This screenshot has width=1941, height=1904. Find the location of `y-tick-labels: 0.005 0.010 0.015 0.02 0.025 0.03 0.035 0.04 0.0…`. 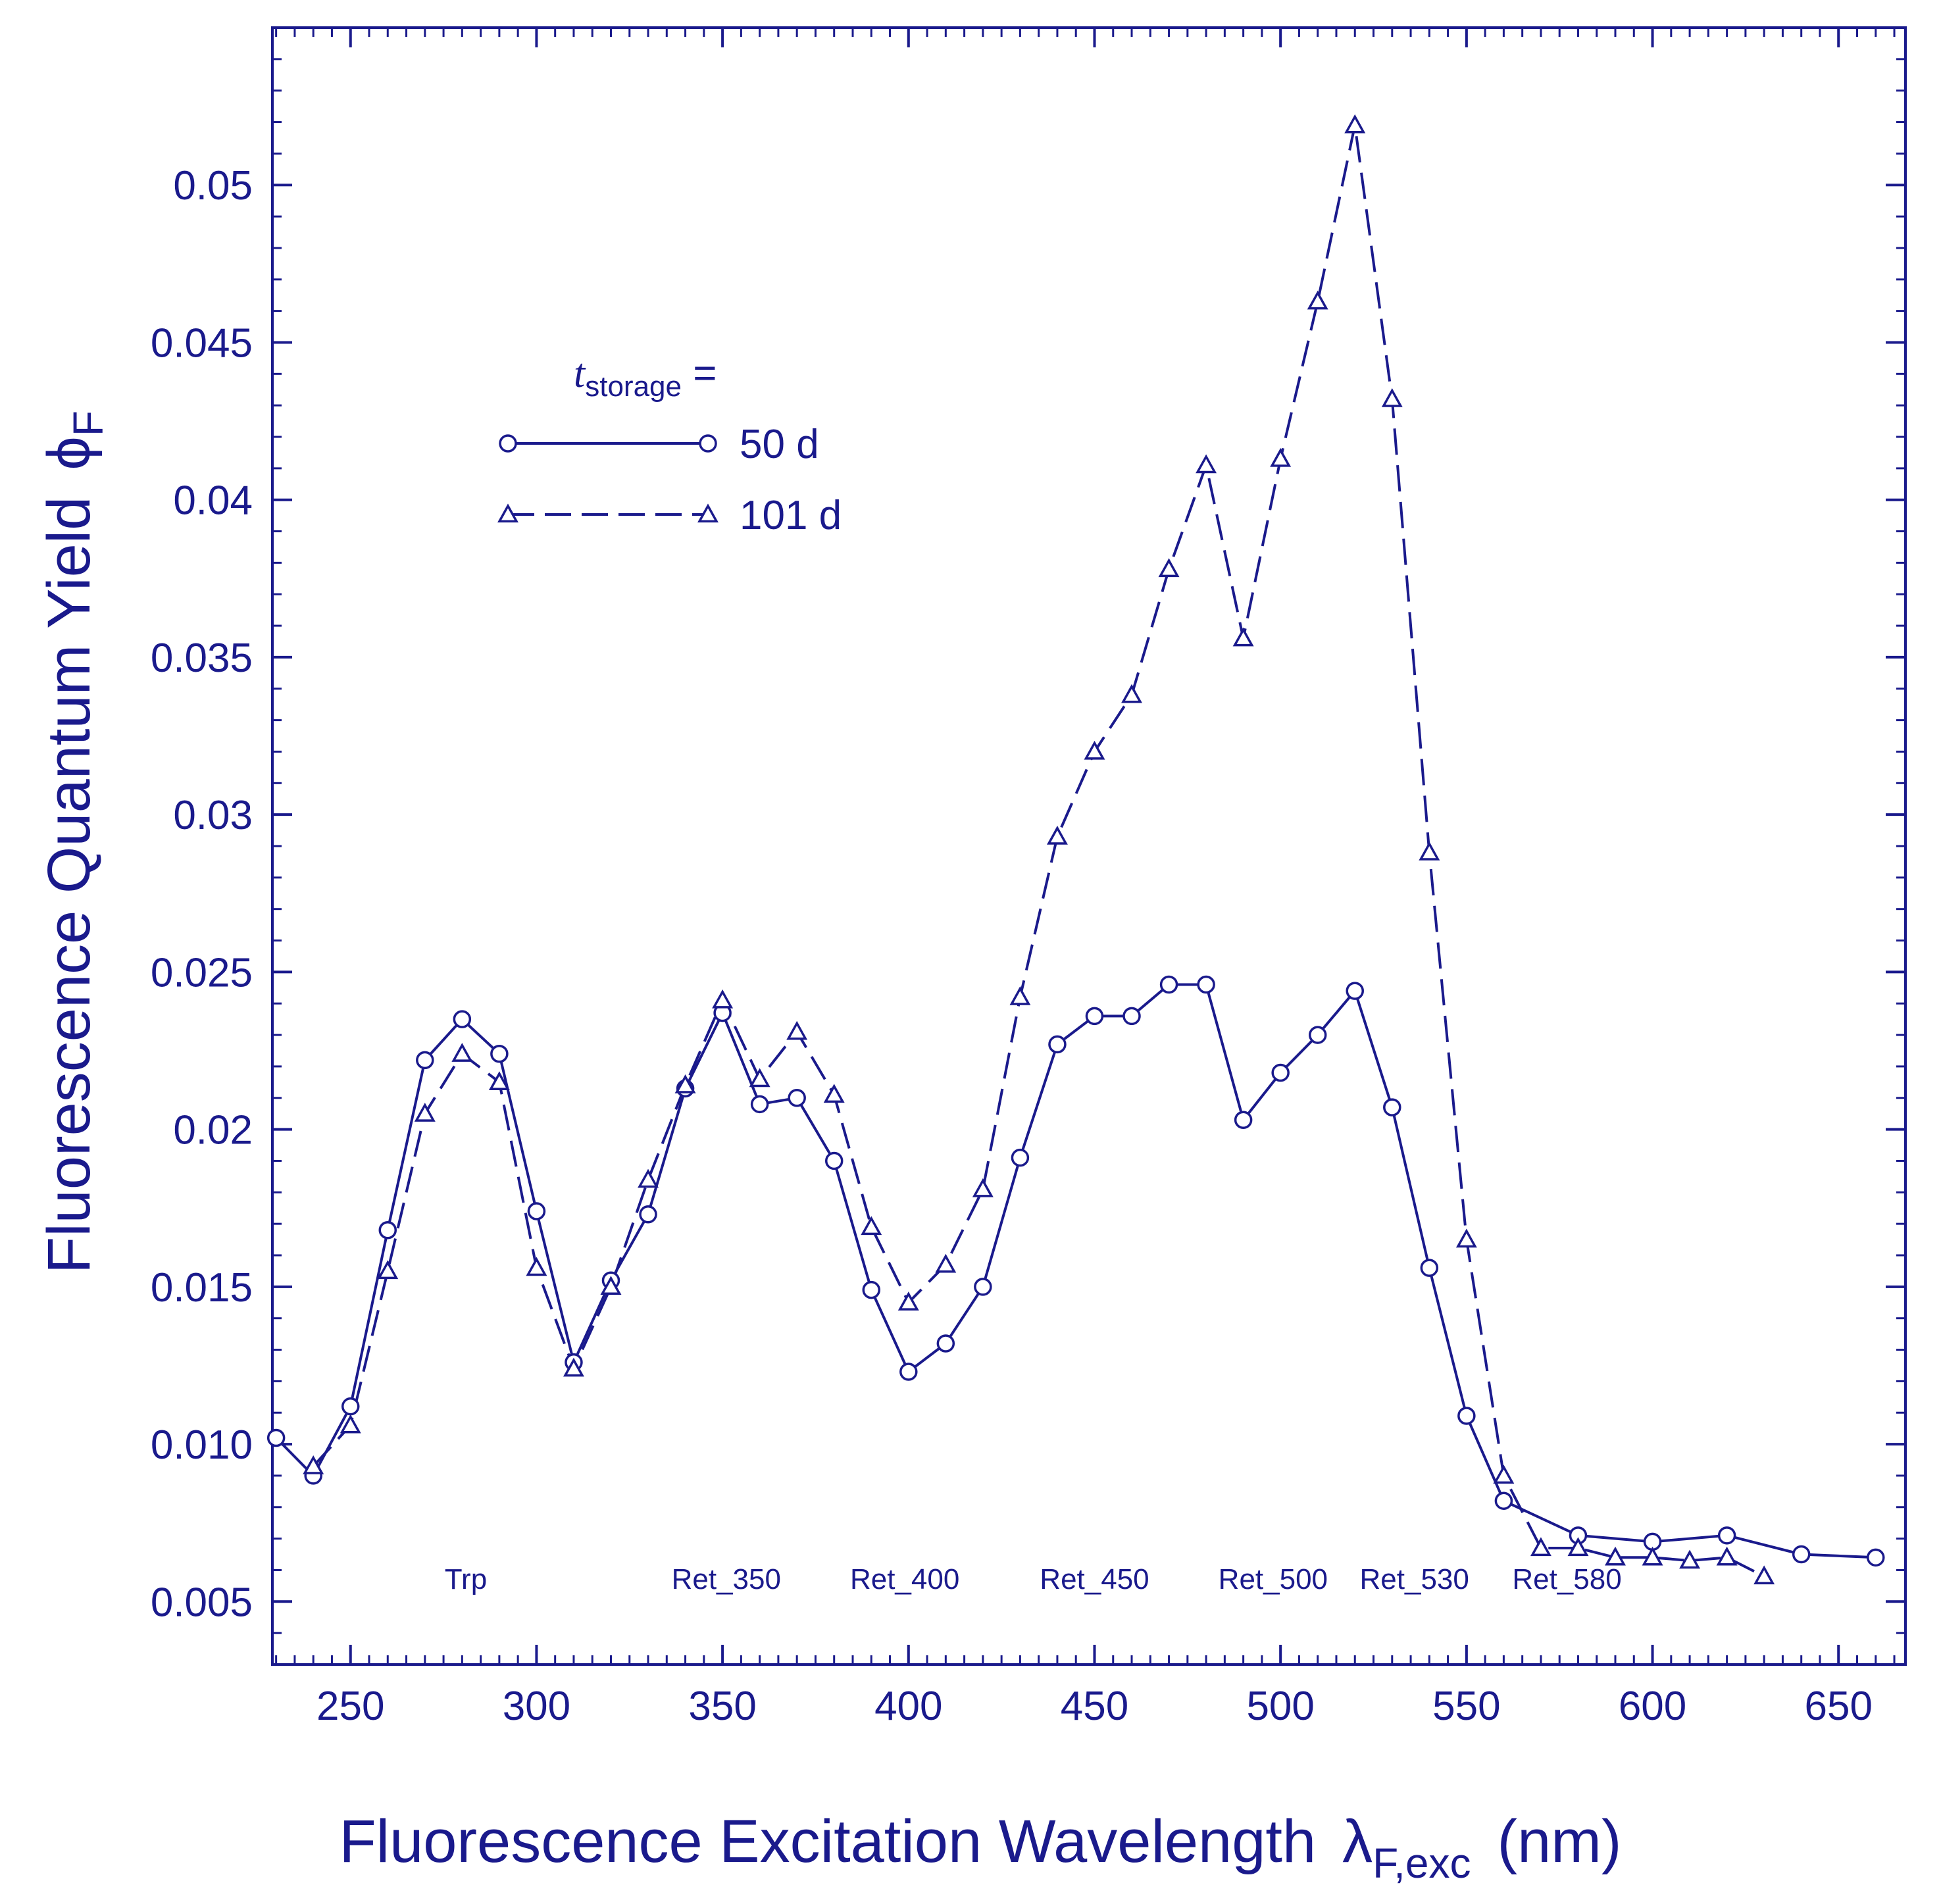

y-tick-labels: 0.005 0.010 0.015 0.02 0.025 0.03 0.035 0.04 0.0… is located at coordinates (202, 894).